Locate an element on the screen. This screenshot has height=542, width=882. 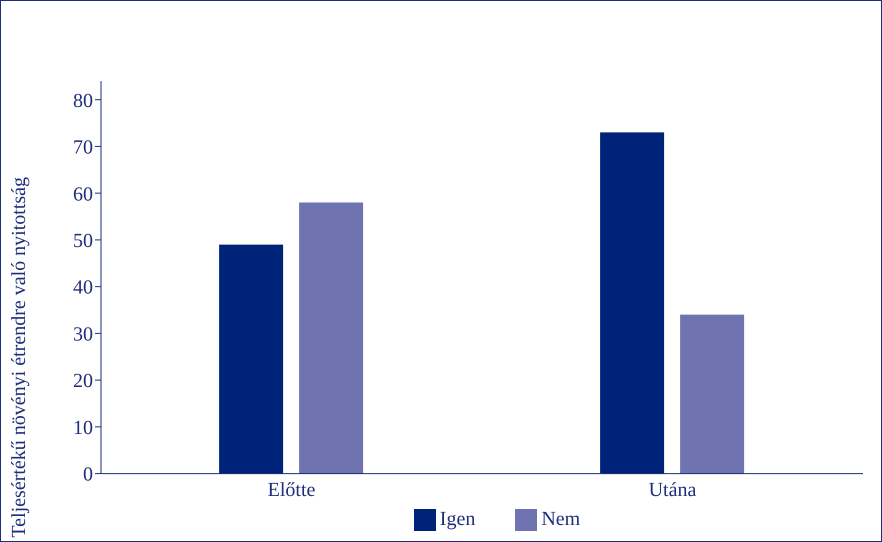
legend-label: Nem is located at coordinates (560, 519).